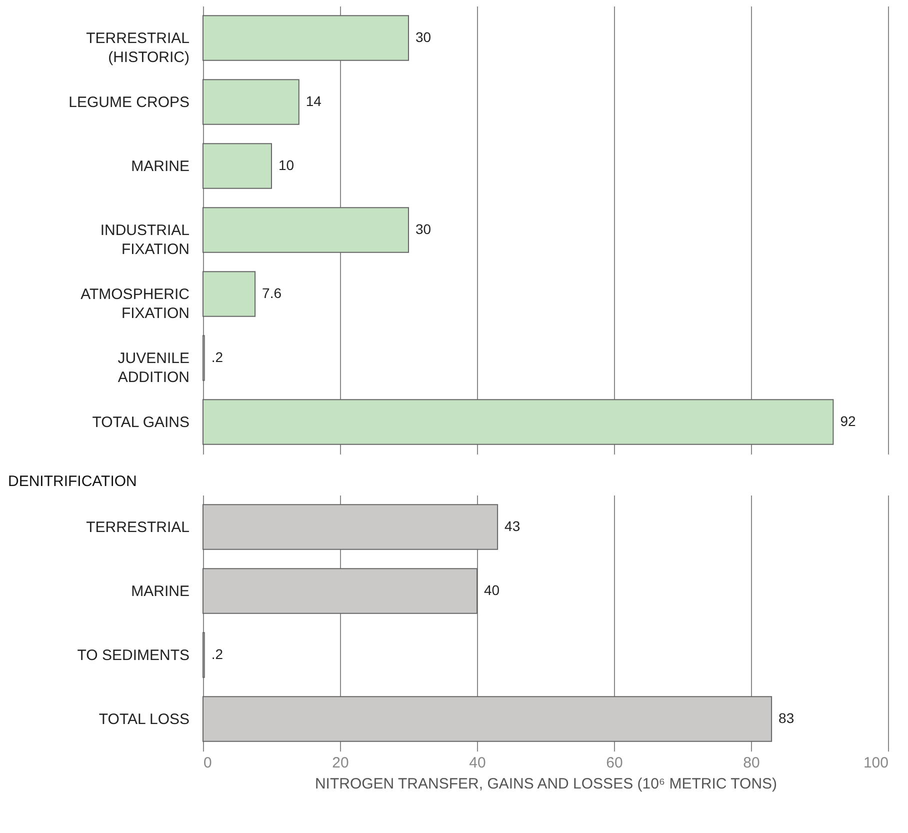  What do you see at coordinates (135, 304) in the screenshot?
I see `y-tick-label: ATMOSPHERIC FIXATION` at bounding box center [135, 304].